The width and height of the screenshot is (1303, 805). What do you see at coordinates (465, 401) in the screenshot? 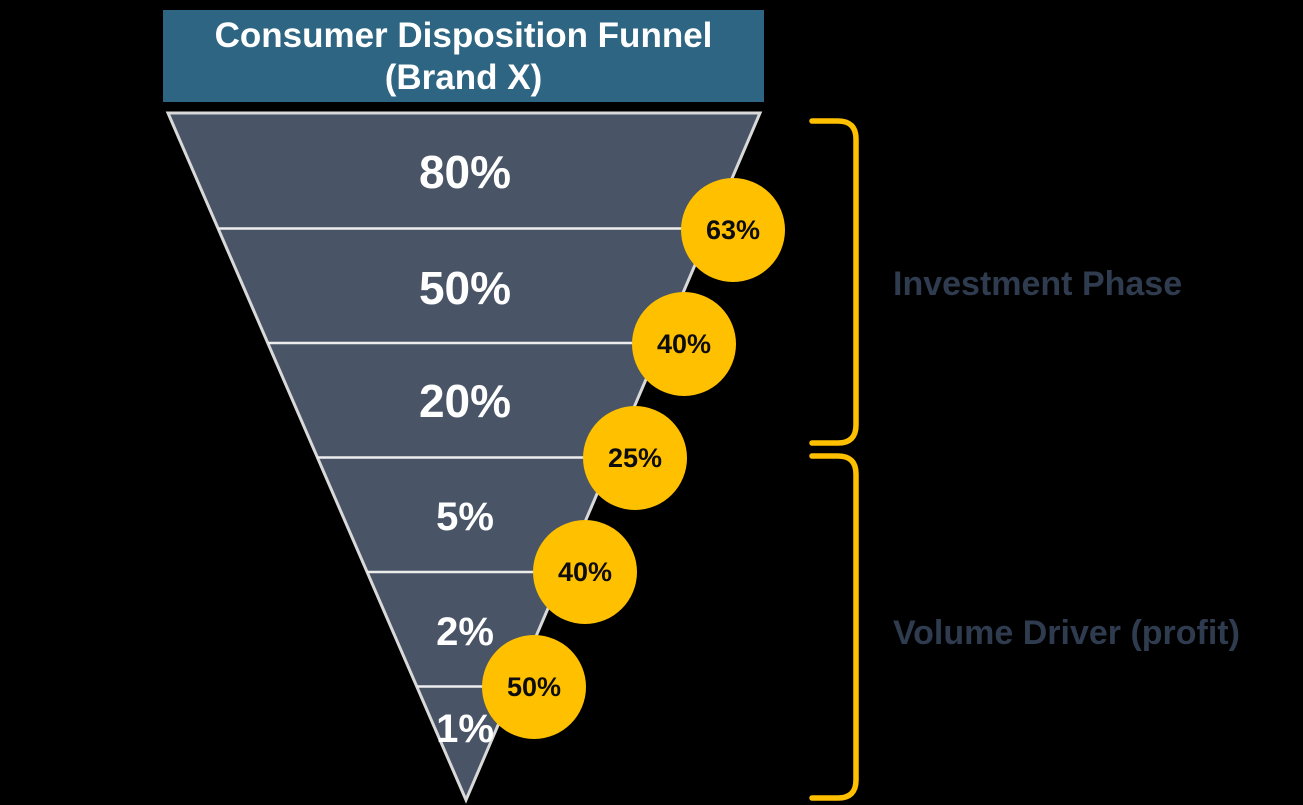
I see `funnel-stage-label-3: 20%` at bounding box center [465, 401].